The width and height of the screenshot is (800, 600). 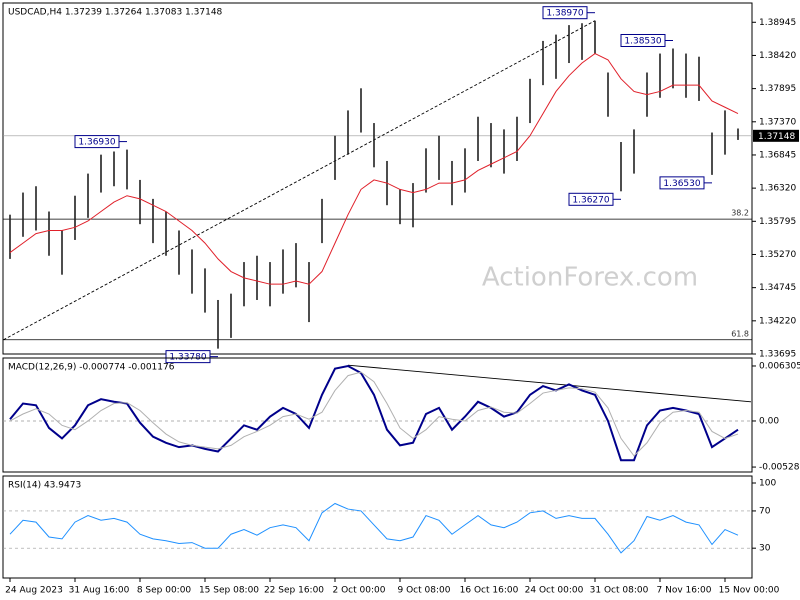 I want to click on last-price-label: 1.37148, so click(x=776, y=137).